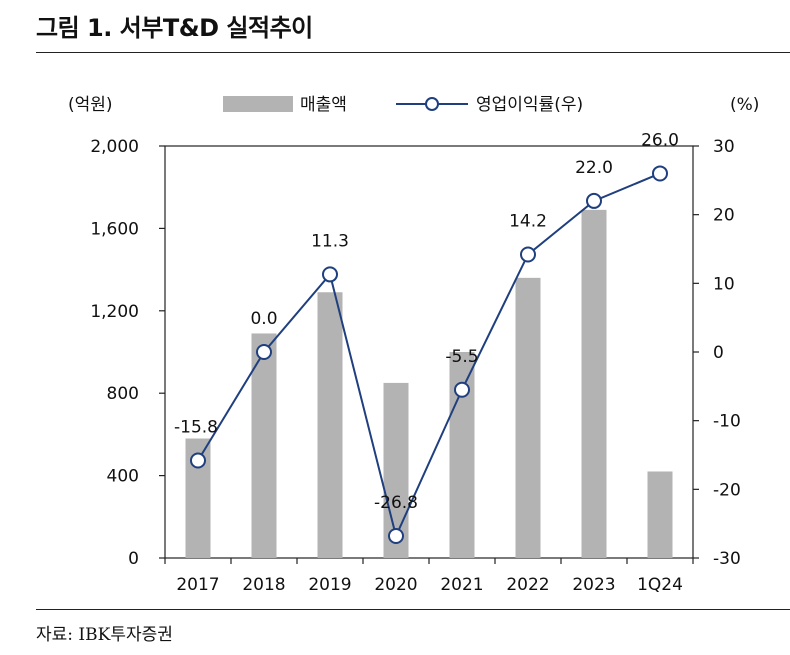 The height and width of the screenshot is (655, 790). I want to click on bar-2023, so click(594, 384).